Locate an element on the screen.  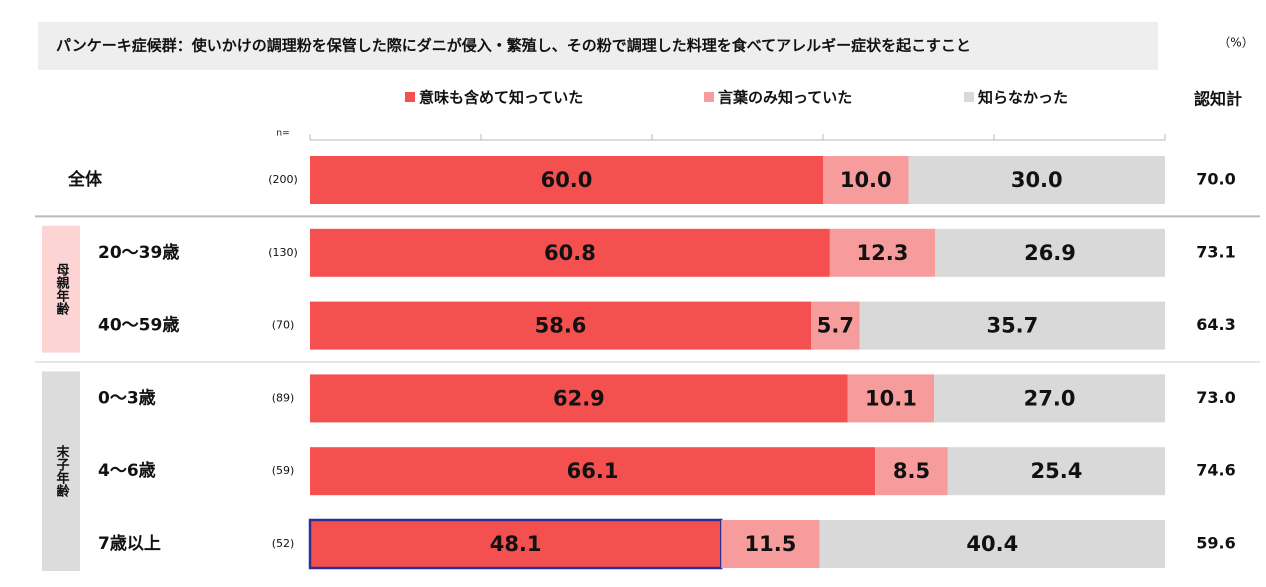
n-value: (89) is located at coordinates (283, 397).